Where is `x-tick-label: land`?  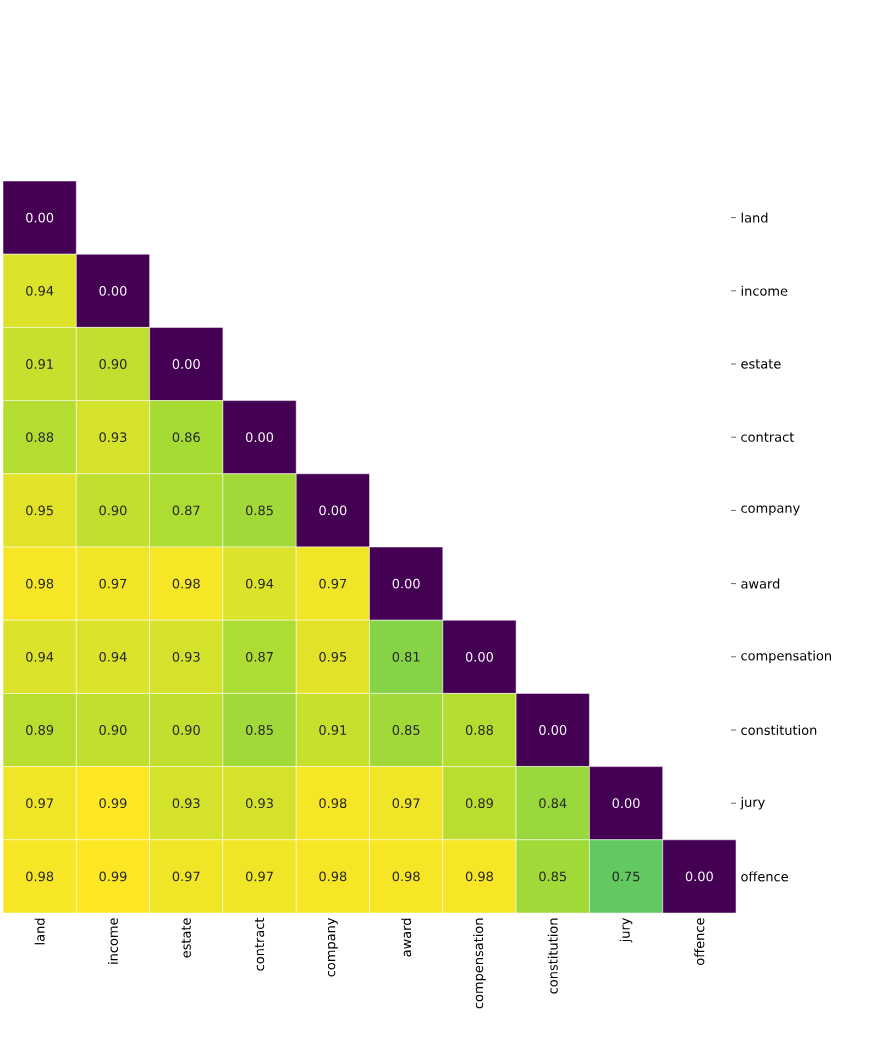 x-tick-label: land is located at coordinates (39, 931).